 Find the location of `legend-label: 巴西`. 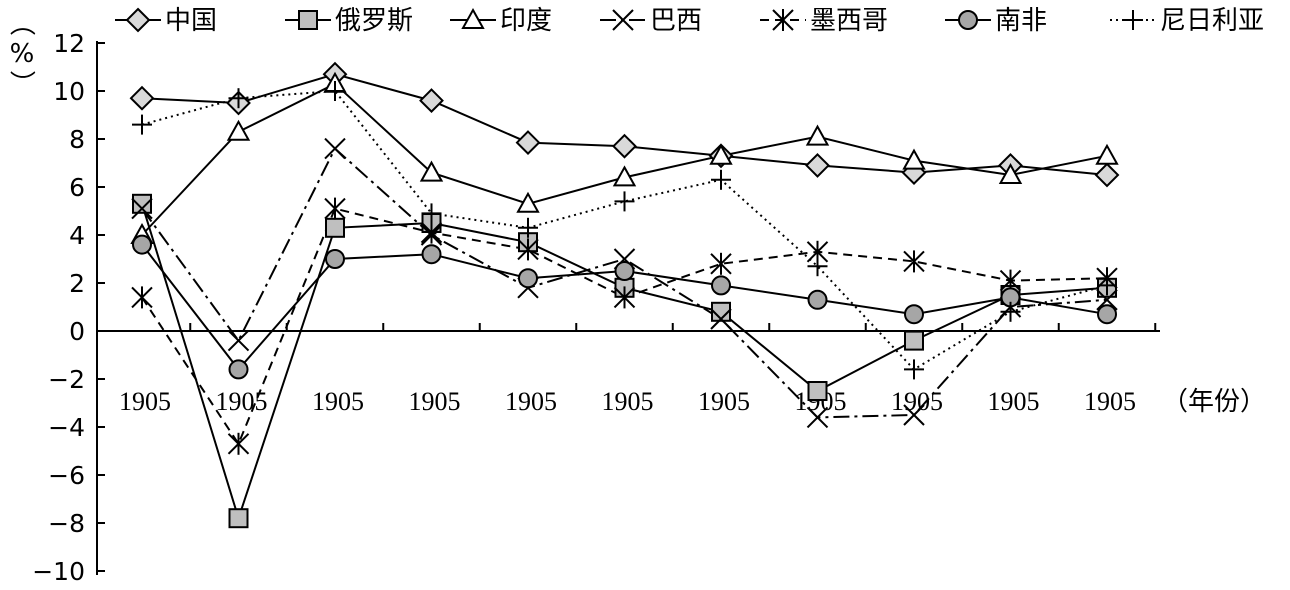

legend-label: 巴西 is located at coordinates (676, 21).